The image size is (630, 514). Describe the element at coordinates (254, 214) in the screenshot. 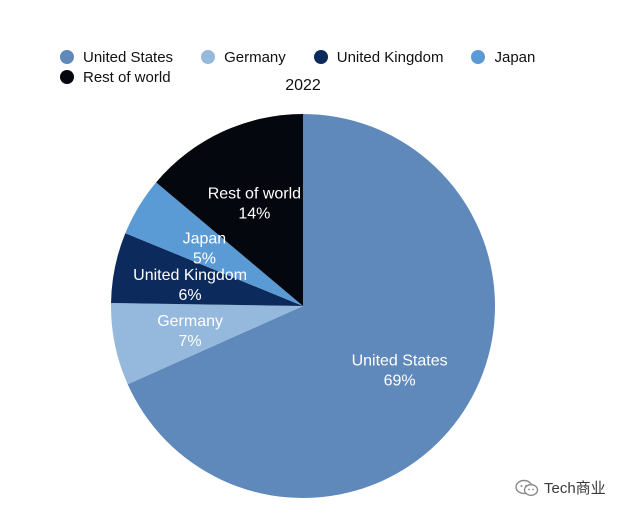

I see `slice-value-rest-of-world: 14%` at that location.